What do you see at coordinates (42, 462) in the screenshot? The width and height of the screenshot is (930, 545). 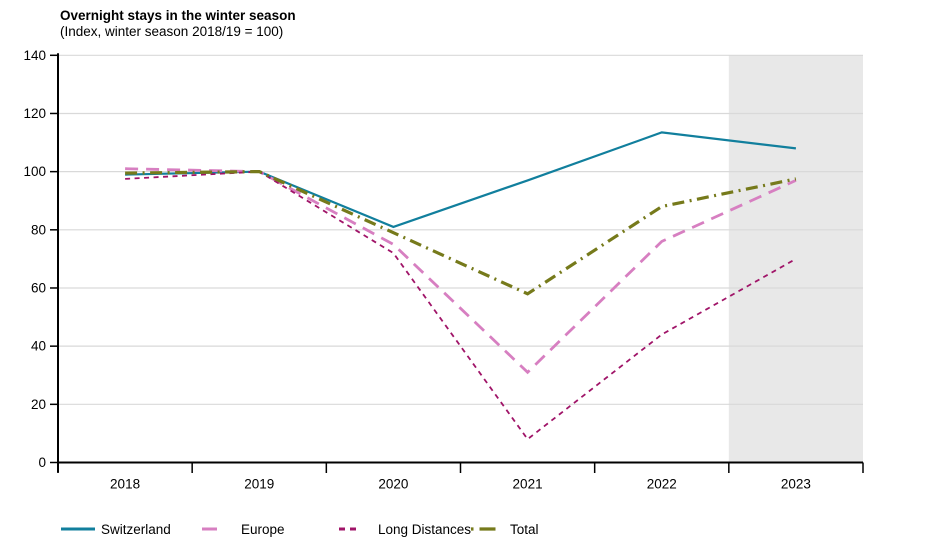 I see `y-axis-label: 0` at bounding box center [42, 462].